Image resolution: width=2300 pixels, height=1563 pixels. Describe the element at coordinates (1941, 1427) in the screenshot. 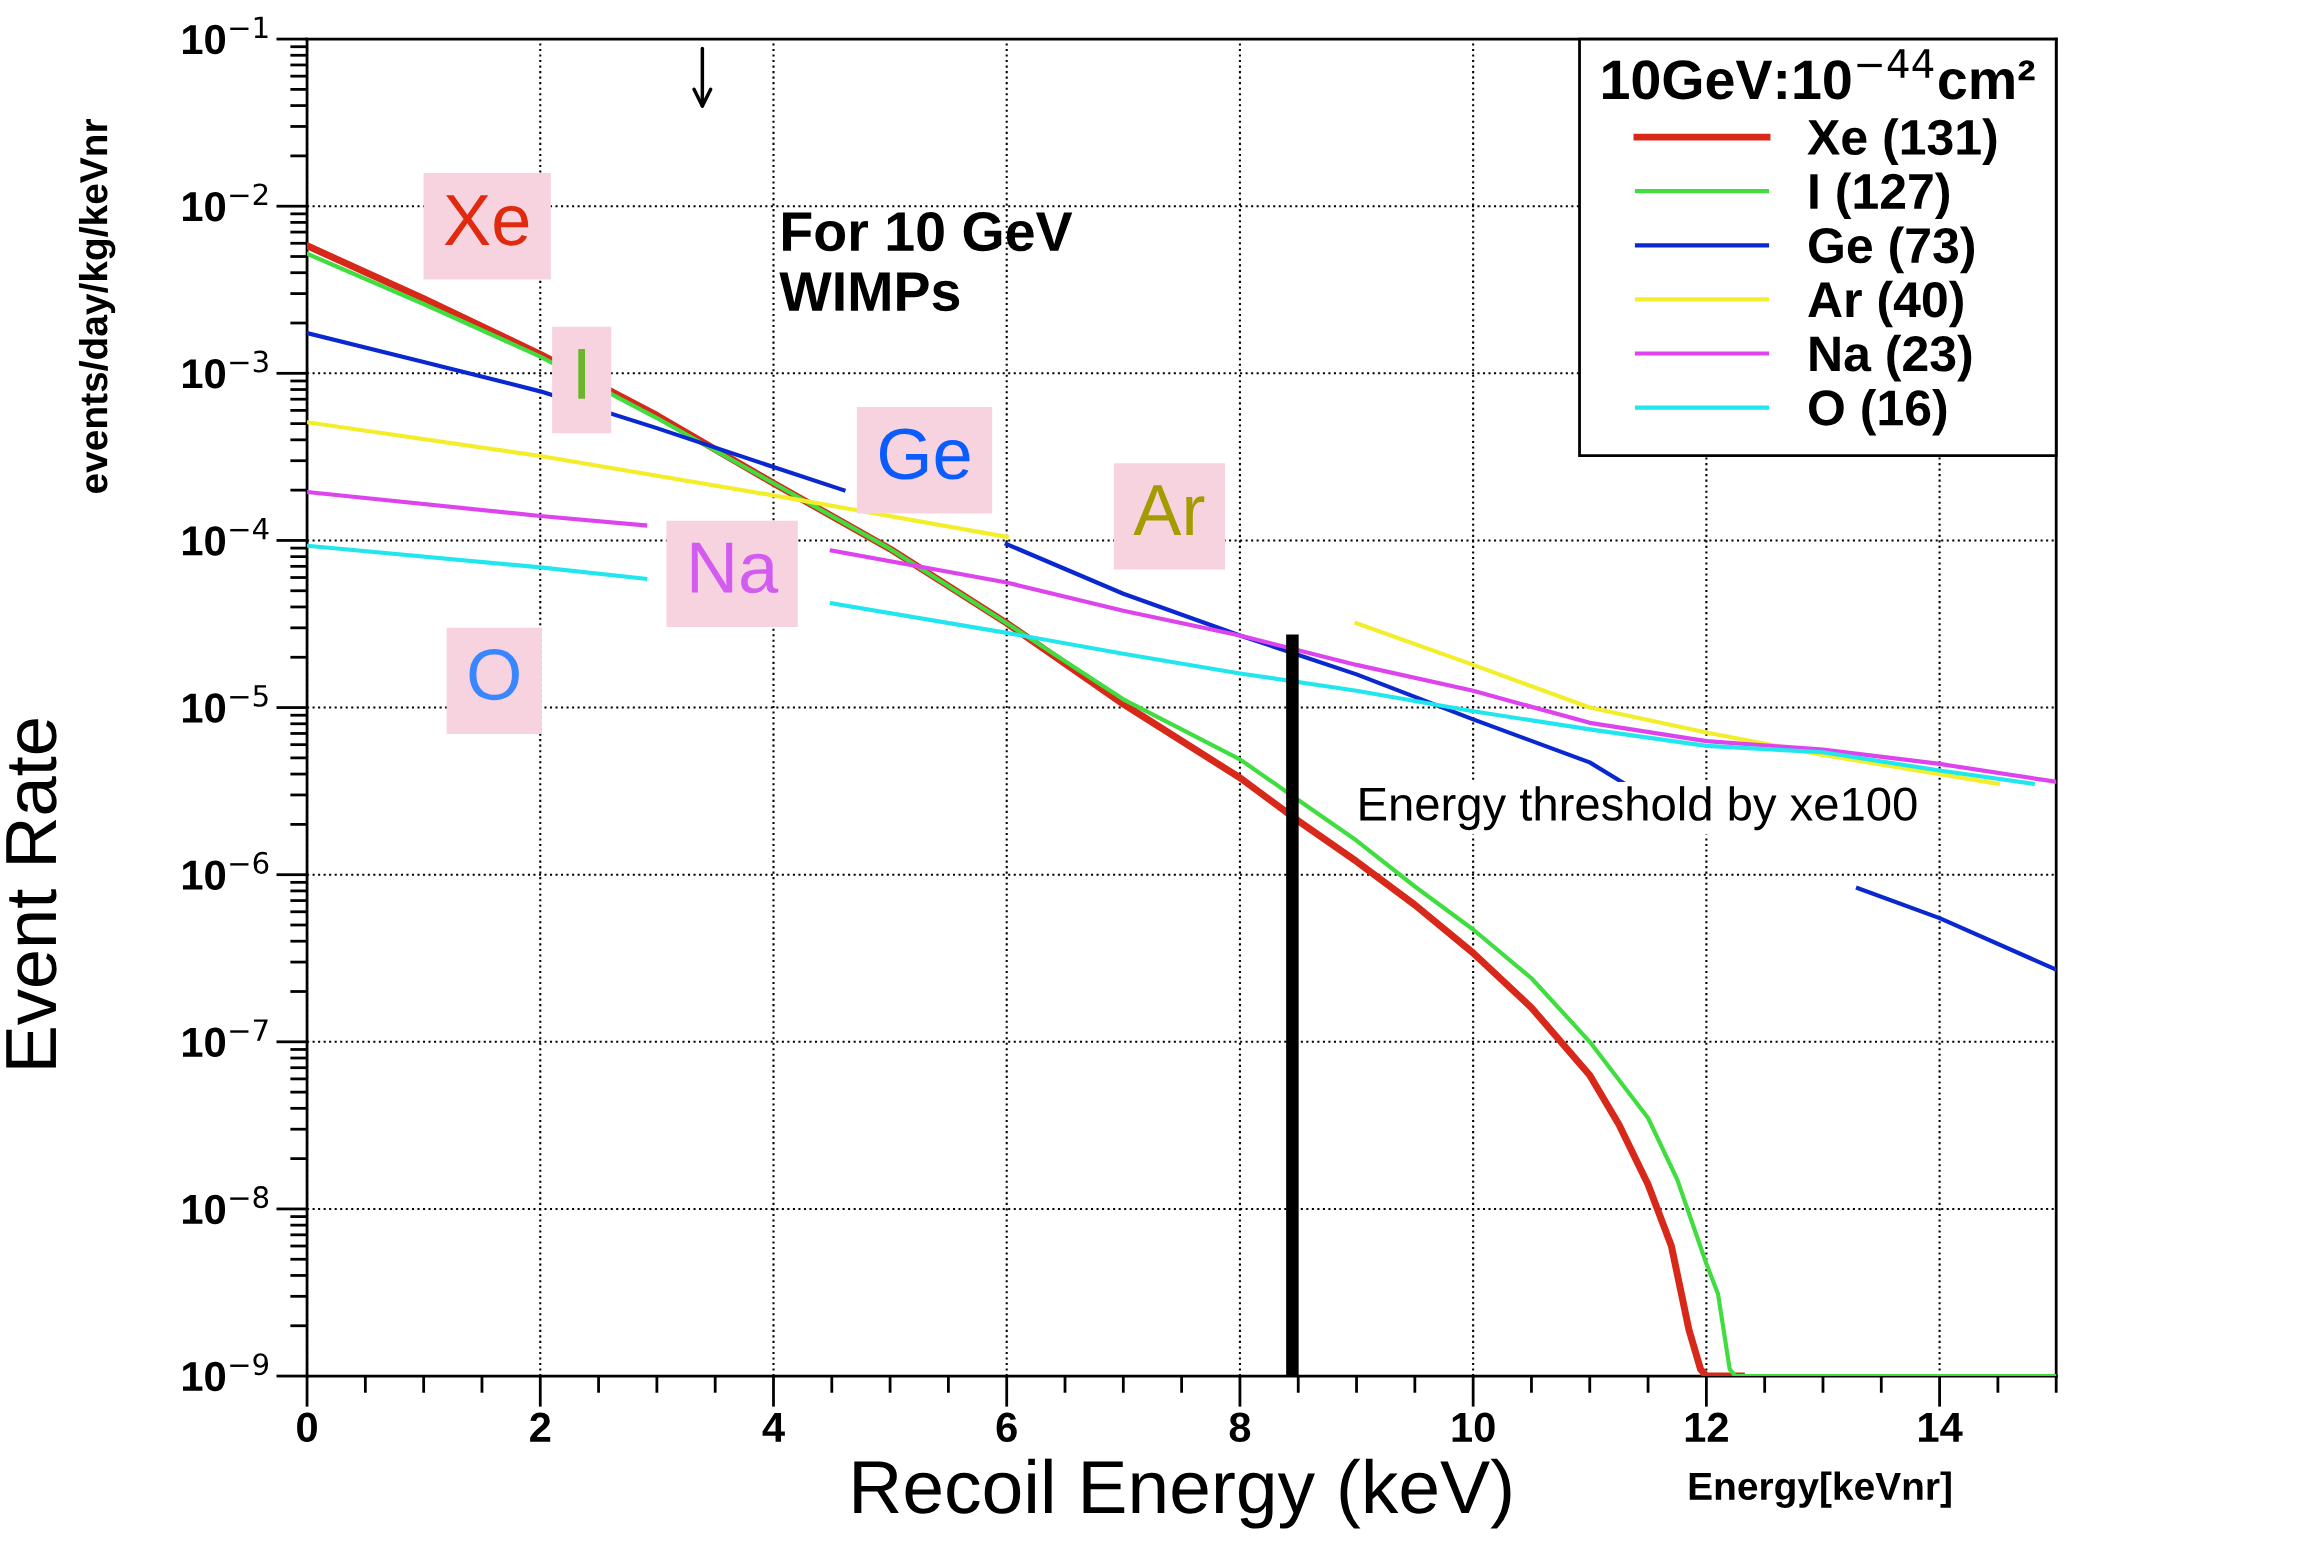

I see `x-tick-label: 14` at that location.